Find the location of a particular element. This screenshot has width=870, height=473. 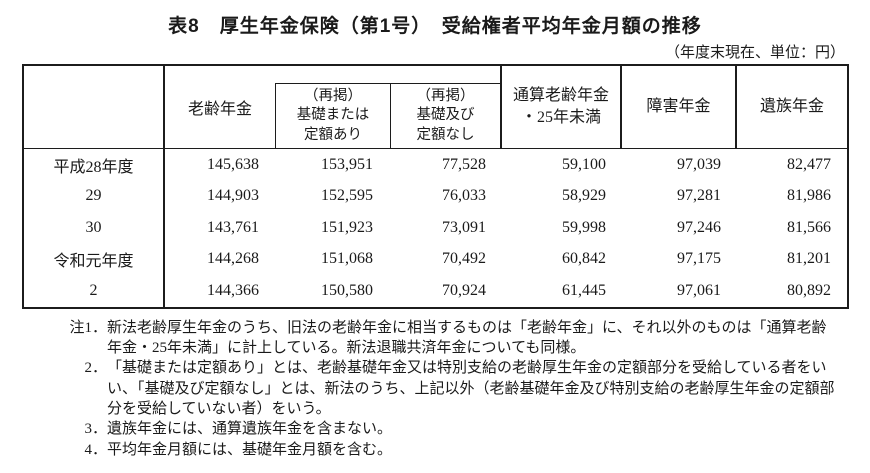

row-label: 平成28年度 is located at coordinates (94, 165).